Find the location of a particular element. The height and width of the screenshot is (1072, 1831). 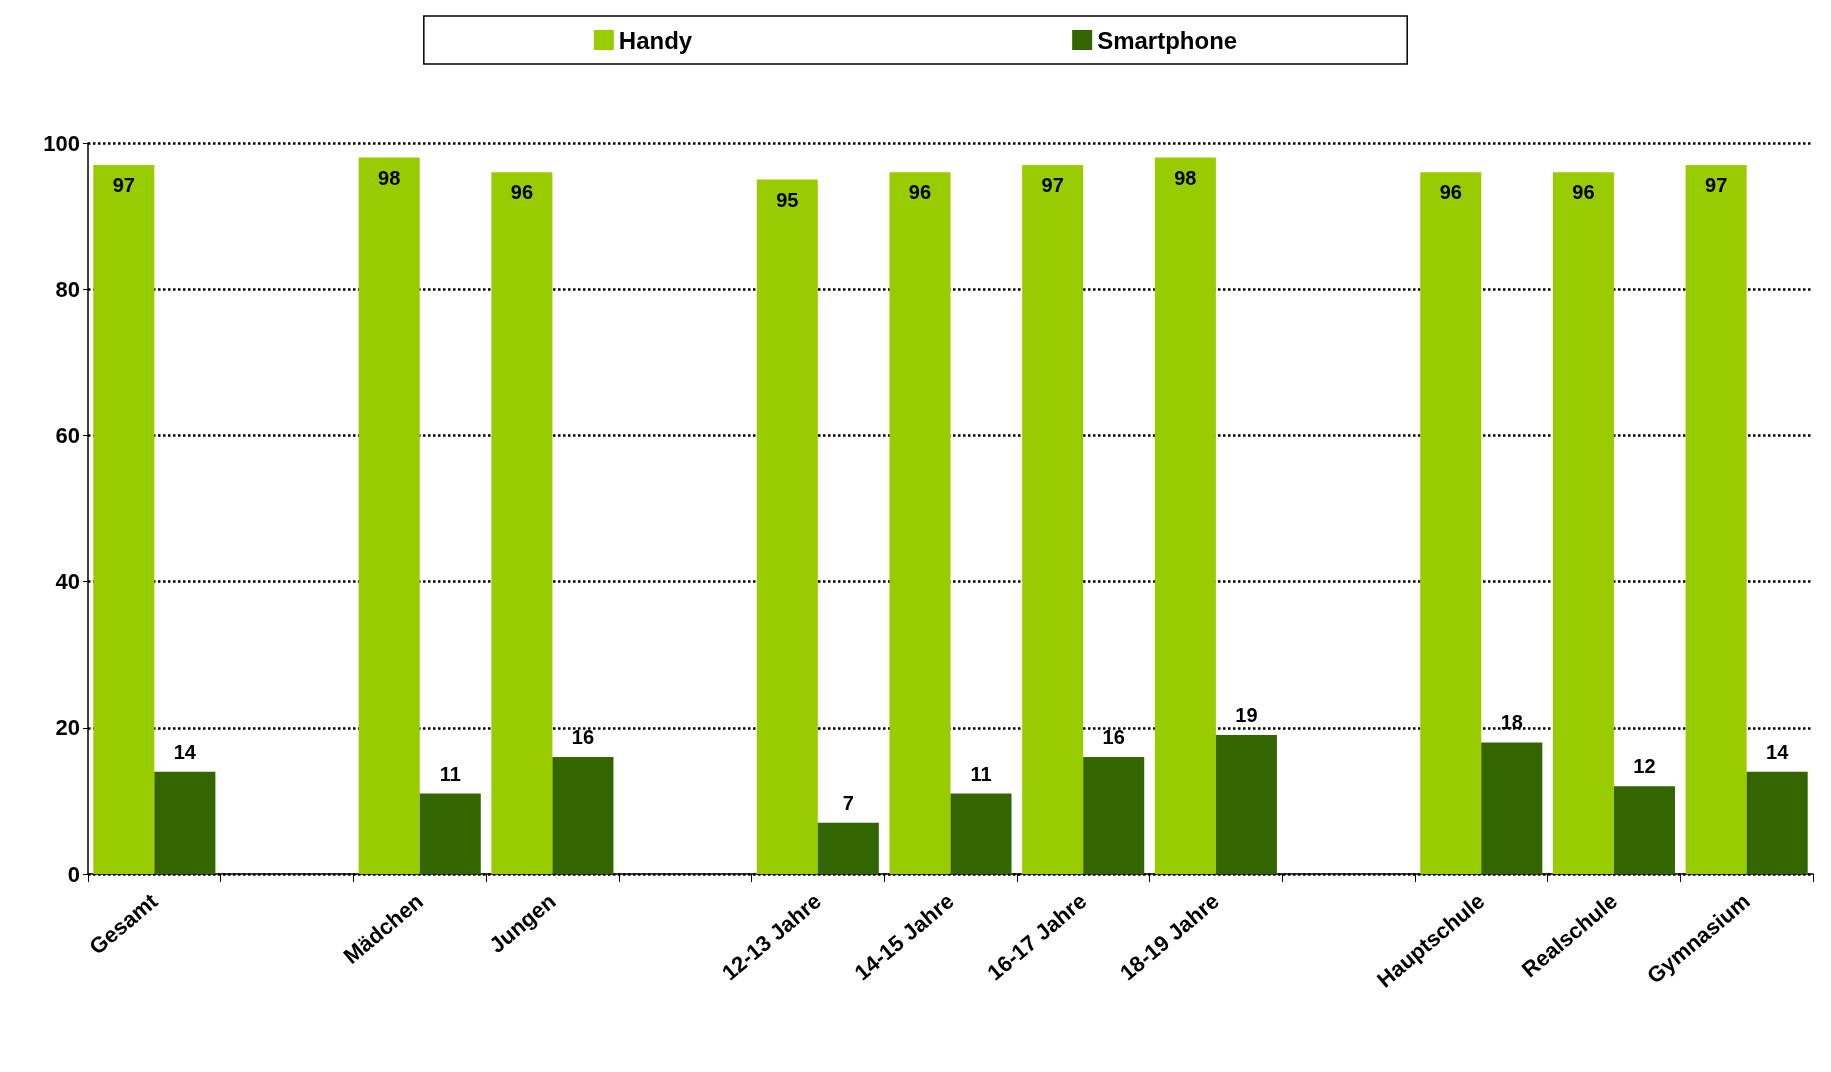

y-tick-label: 60 is located at coordinates (67, 435).